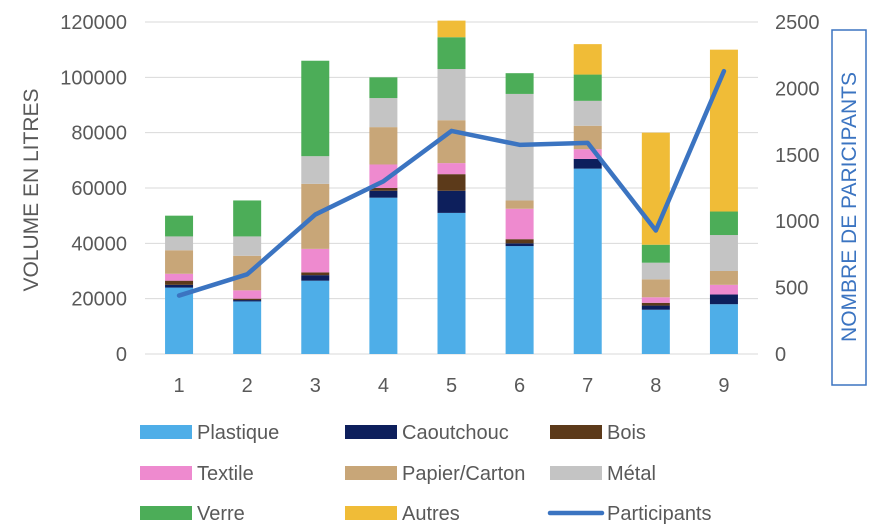 The height and width of the screenshot is (531, 871). Describe the element at coordinates (780, 355) in the screenshot. I see `y2-tick-label: 0` at that location.